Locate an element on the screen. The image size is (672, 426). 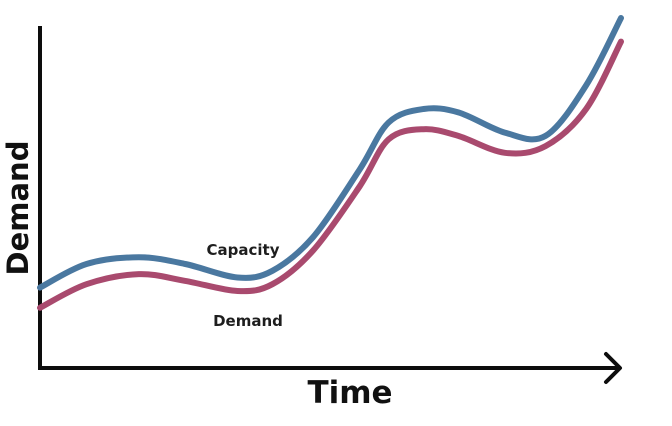
y-axis-title: Demand is located at coordinates (18, 208).